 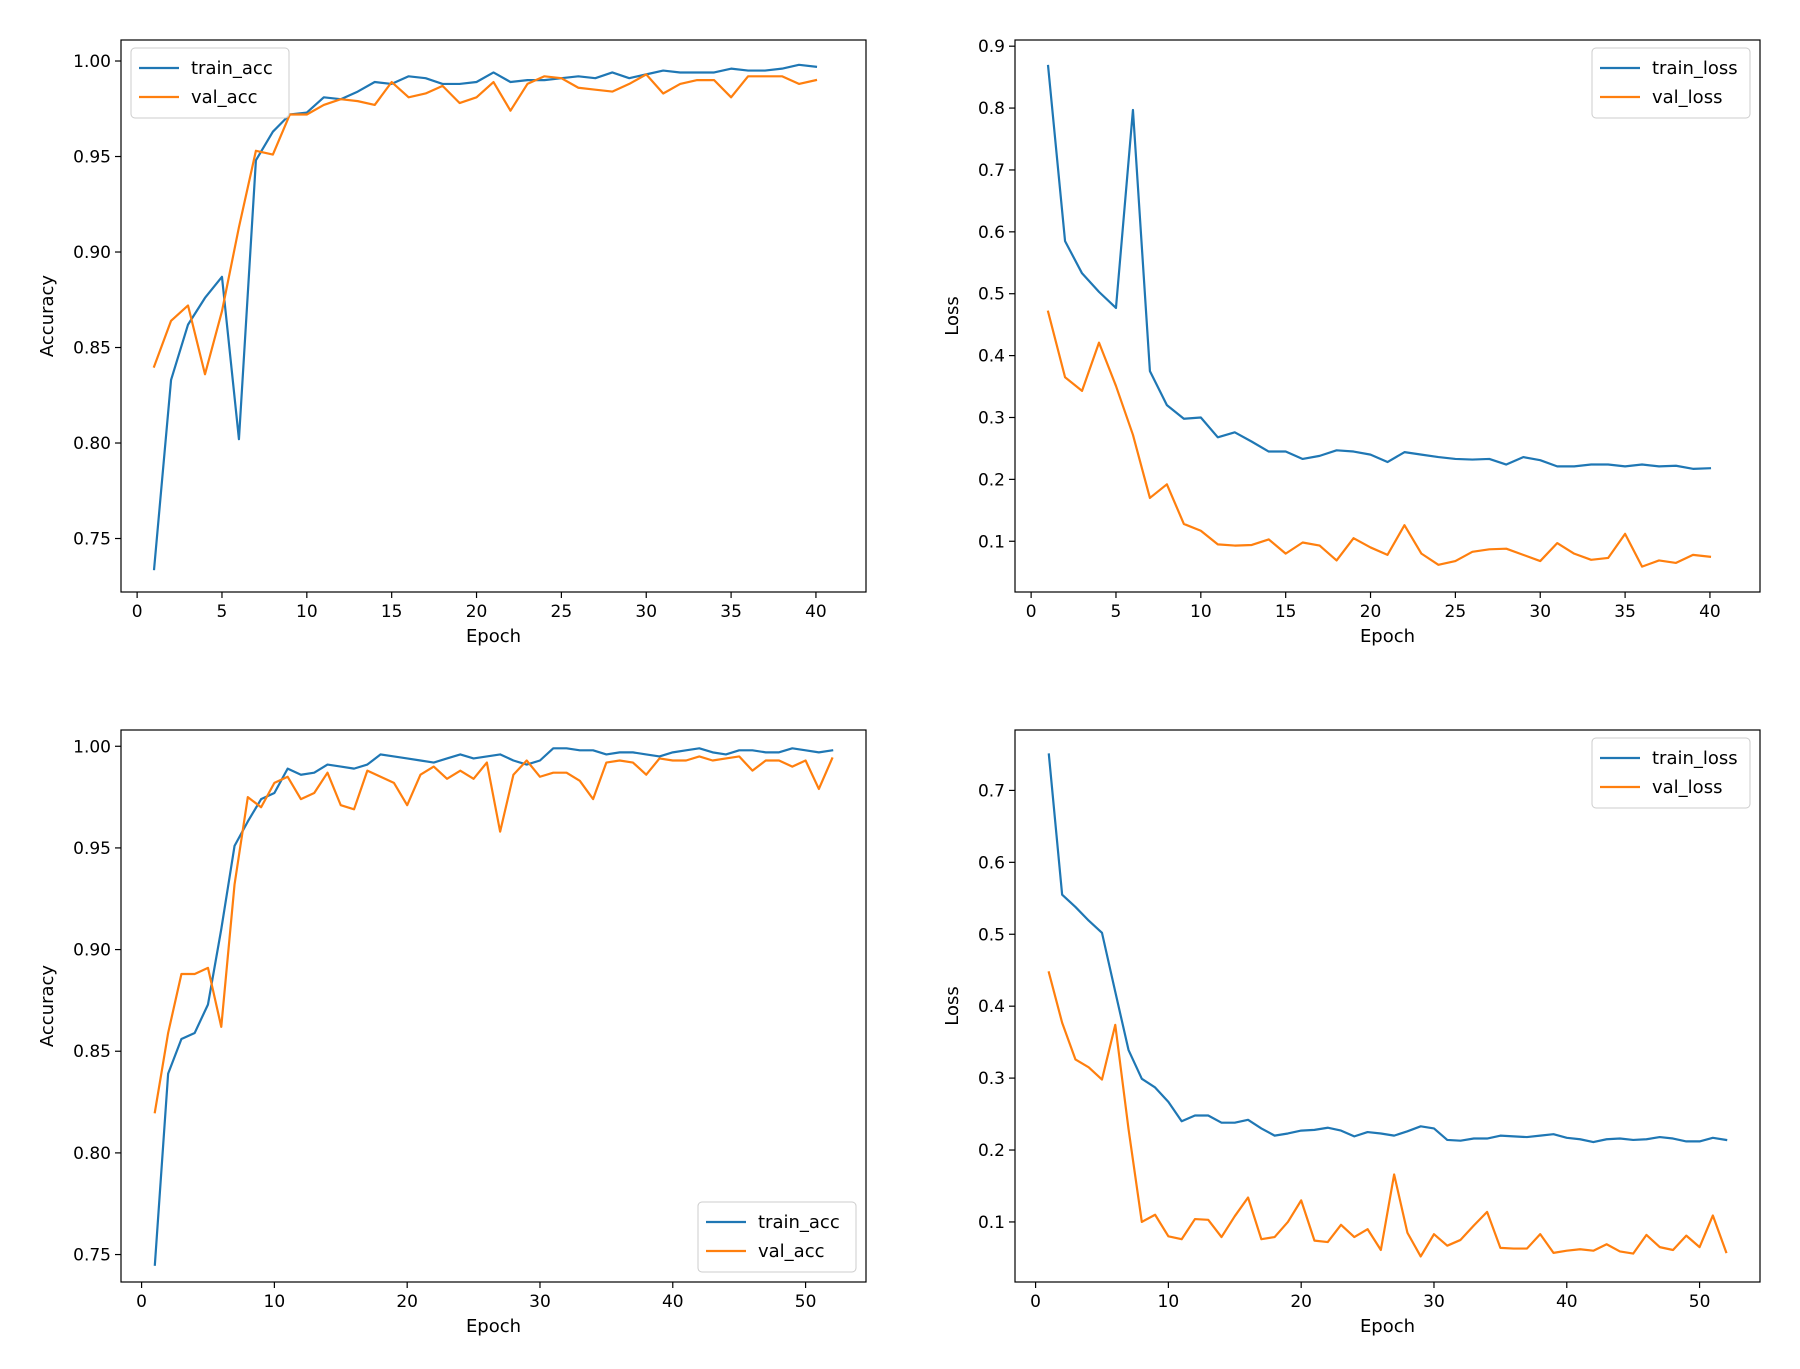 What do you see at coordinates (991, 47) in the screenshot?
I see `y-tick-label: 0.9` at bounding box center [991, 47].